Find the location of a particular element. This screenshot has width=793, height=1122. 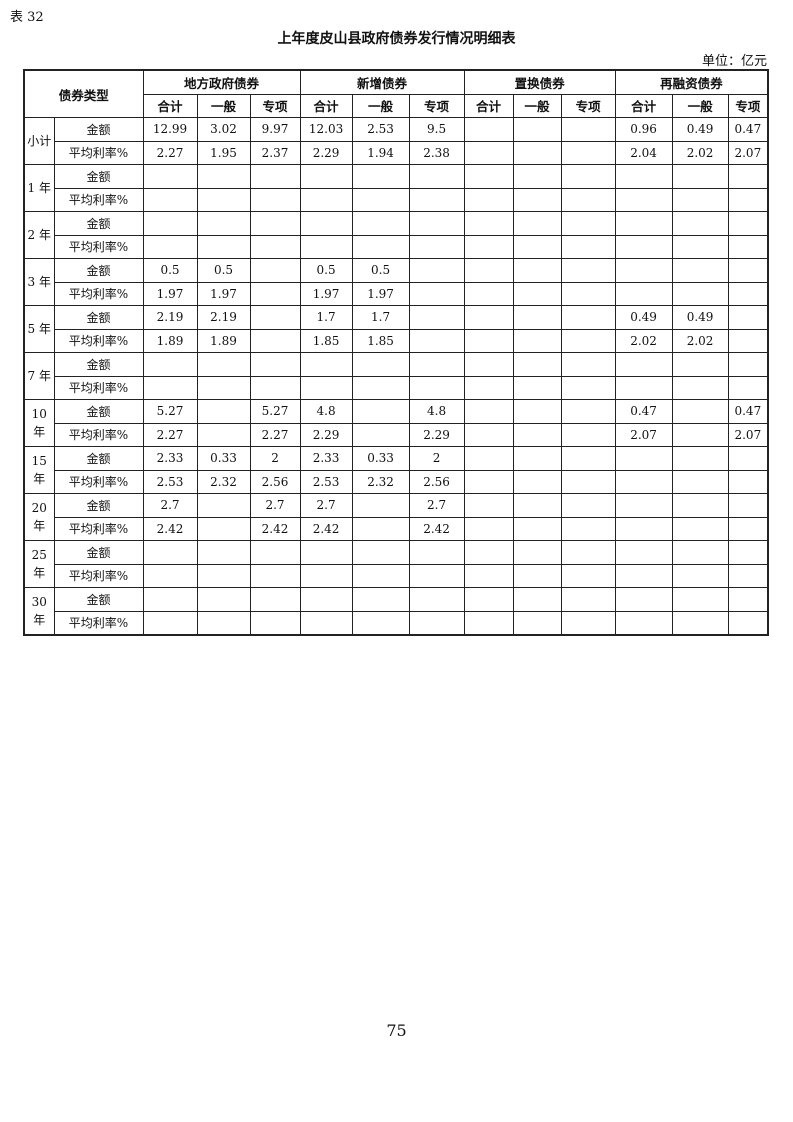

table-row: 2 年金额 is located at coordinates (396, 235).